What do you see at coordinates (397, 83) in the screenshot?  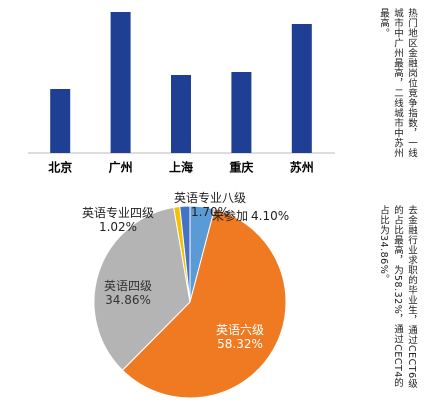 I see `note: 热门地区金融岗位竞争指数，一线城市中广州最高，二线城市中苏州最高。` at bounding box center [397, 83].